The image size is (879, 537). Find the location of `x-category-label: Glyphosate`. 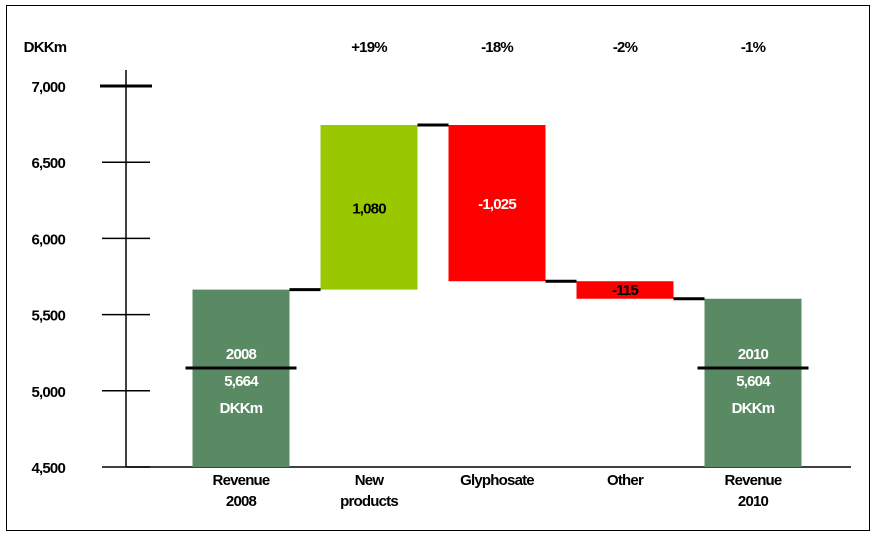

x-category-label: Glyphosate is located at coordinates (497, 480).